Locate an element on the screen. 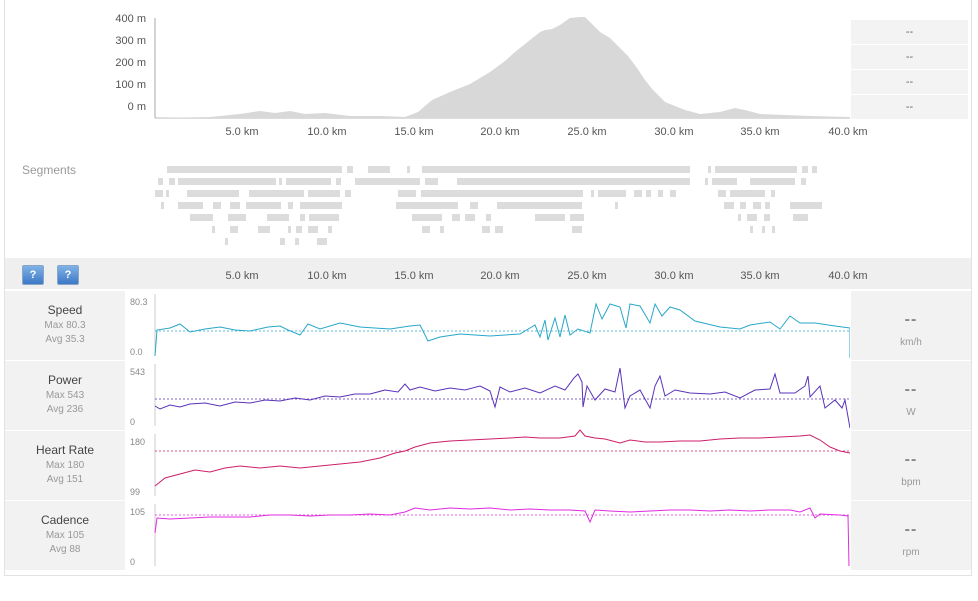  cadence-row: Cadence Max 105 Avg 88 -- rpm is located at coordinates (488, 535).